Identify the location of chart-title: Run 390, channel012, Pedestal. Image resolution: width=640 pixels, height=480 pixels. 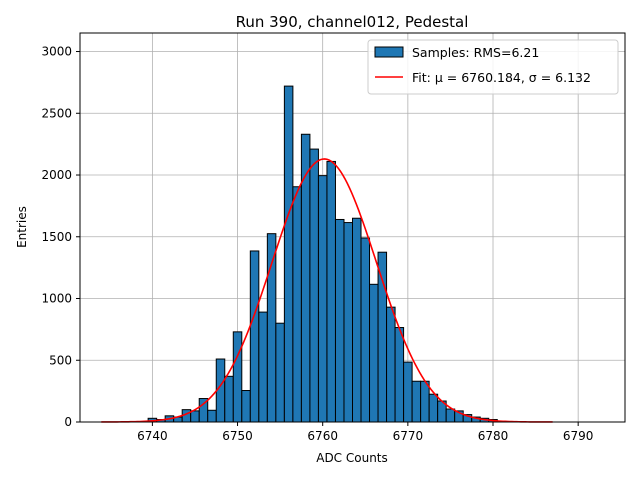
(352, 22).